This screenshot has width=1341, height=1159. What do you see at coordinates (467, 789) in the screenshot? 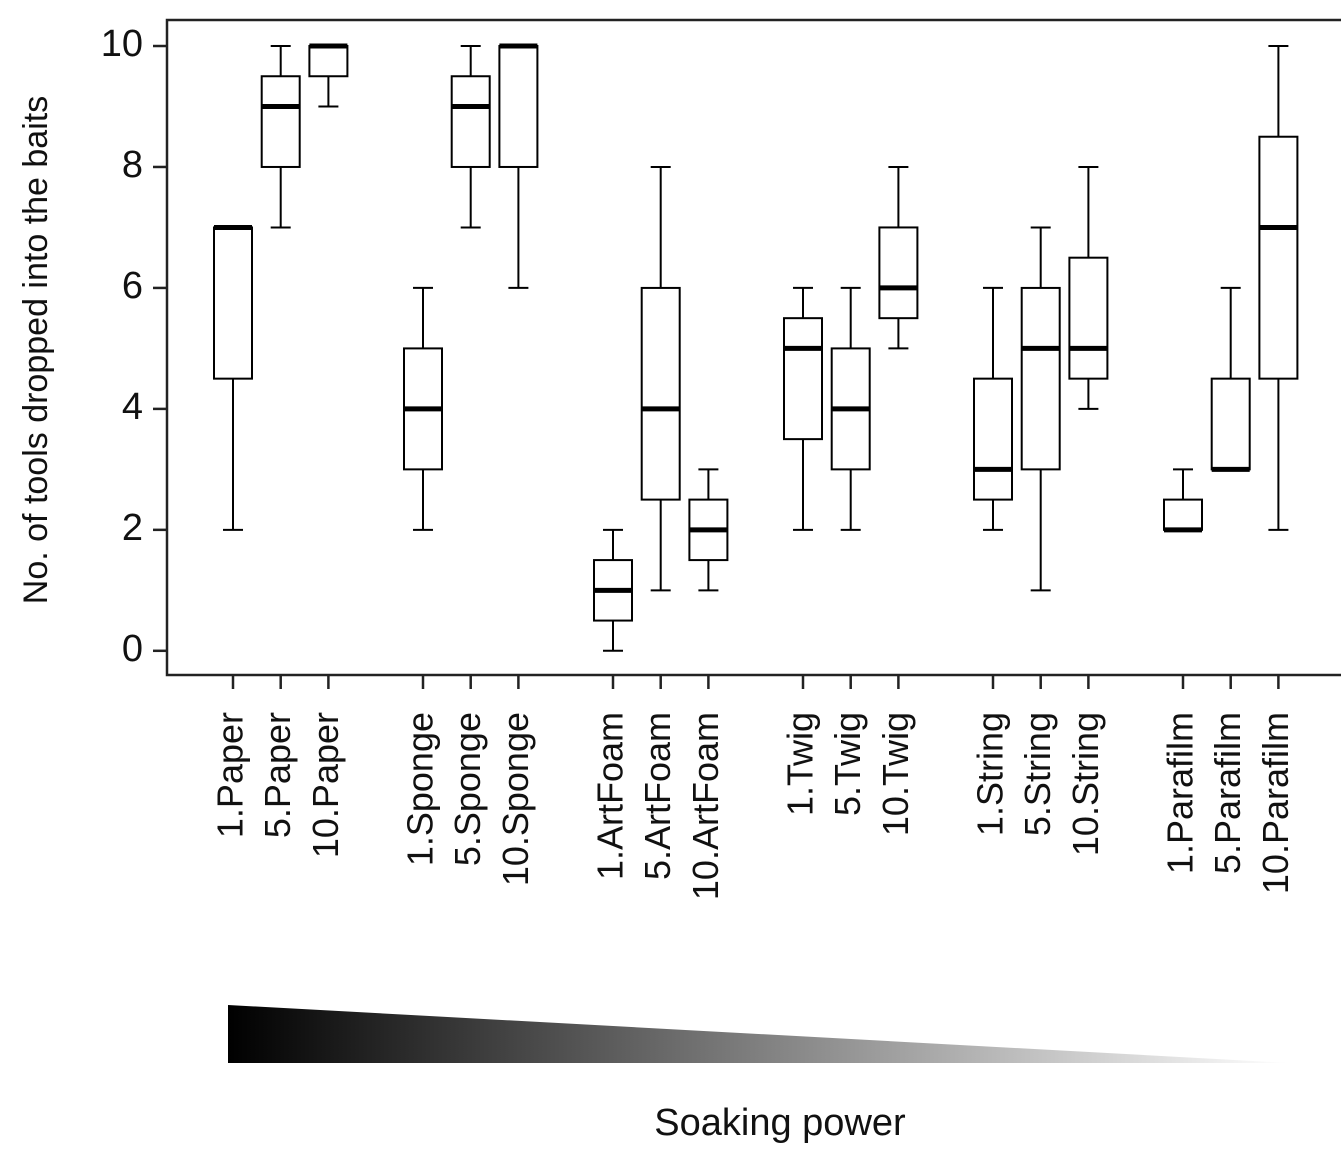
I see `x-tick-label: 5.Sponge` at bounding box center [467, 789].